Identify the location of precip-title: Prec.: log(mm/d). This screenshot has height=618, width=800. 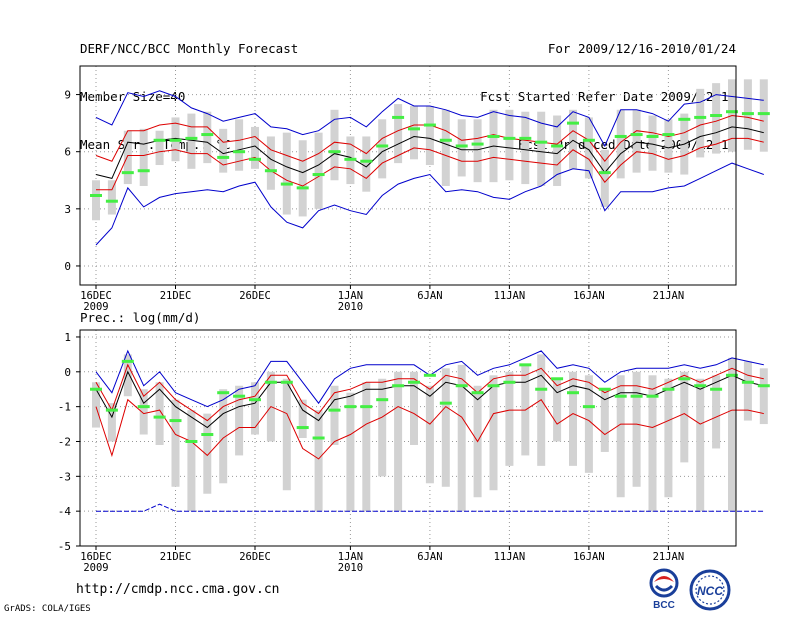
(140, 317).